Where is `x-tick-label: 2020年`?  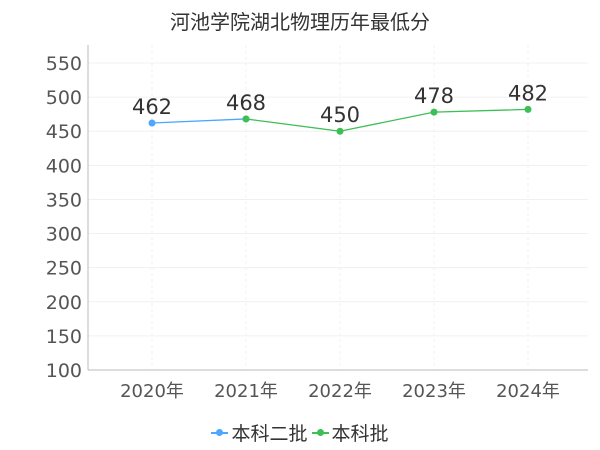 x-tick-label: 2020年 is located at coordinates (152, 391).